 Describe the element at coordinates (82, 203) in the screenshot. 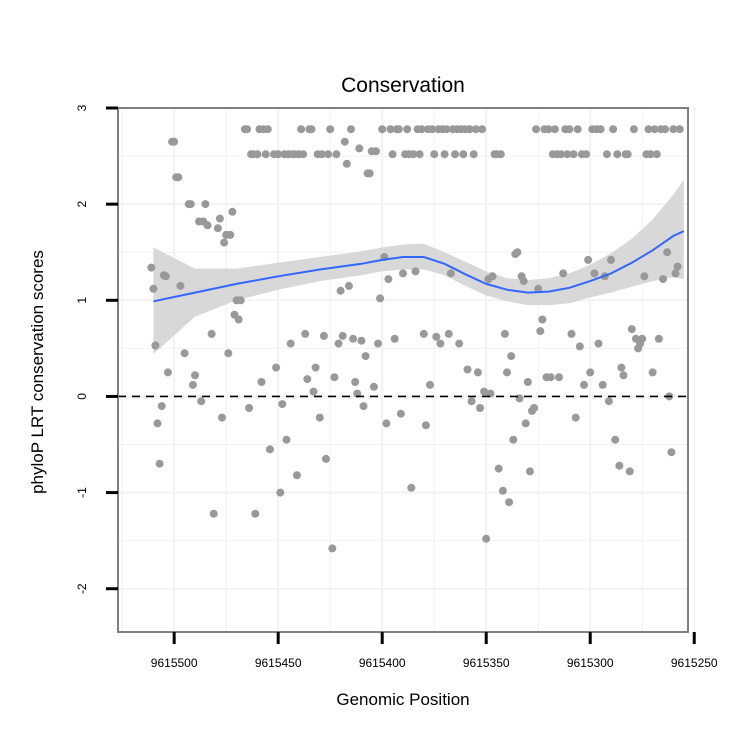

I see `y-tick-label: 2` at that location.